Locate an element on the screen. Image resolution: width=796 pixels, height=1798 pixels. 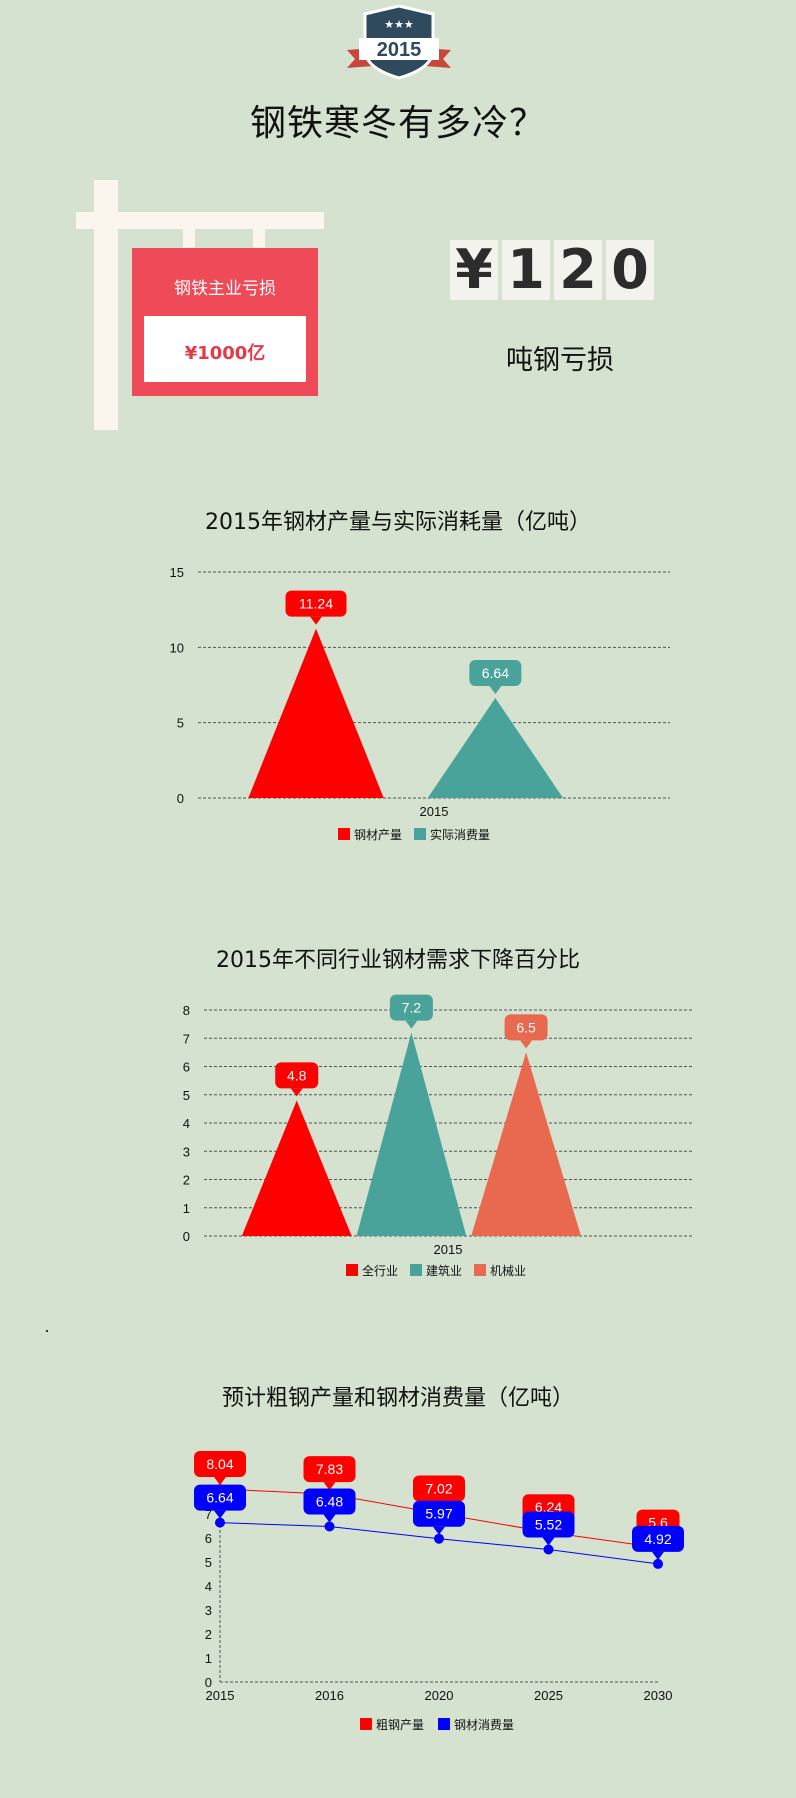
chart2-title: 2015年不同行业钢材需求下降百分比 is located at coordinates (398, 960).